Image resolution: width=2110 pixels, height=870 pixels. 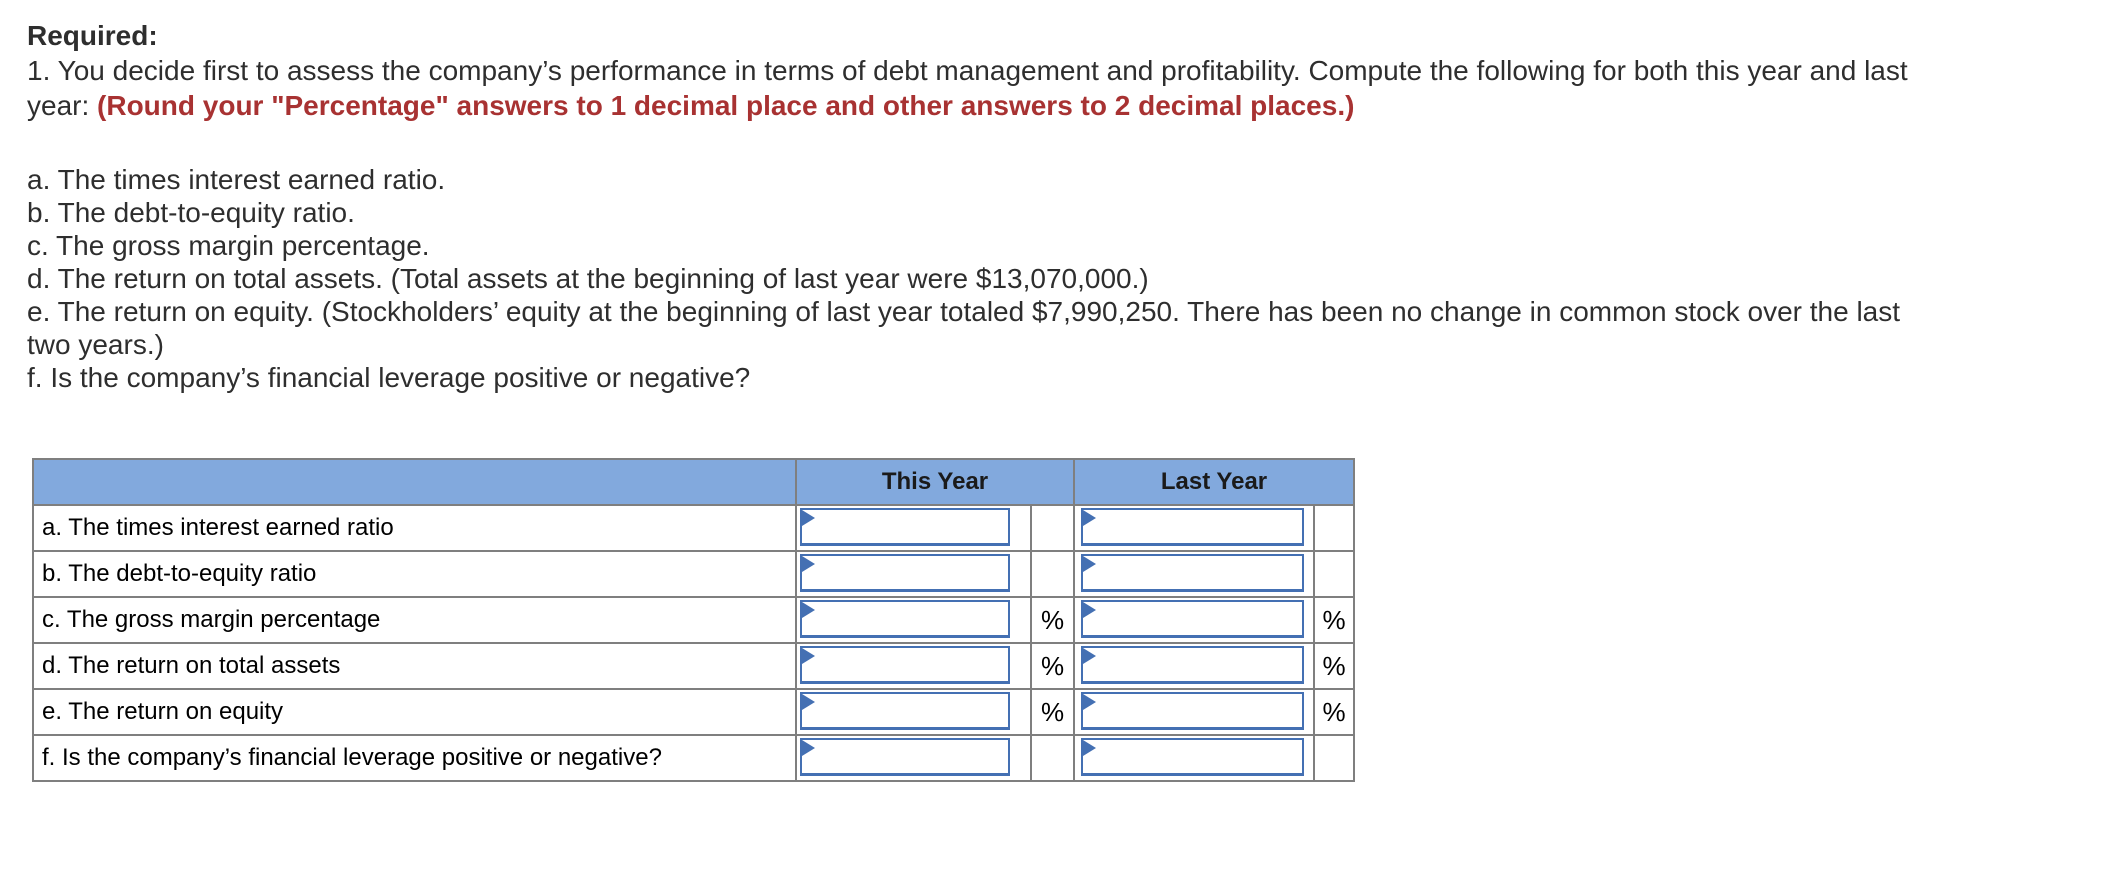 I want to click on this-year-input-b, so click(x=905, y=573).